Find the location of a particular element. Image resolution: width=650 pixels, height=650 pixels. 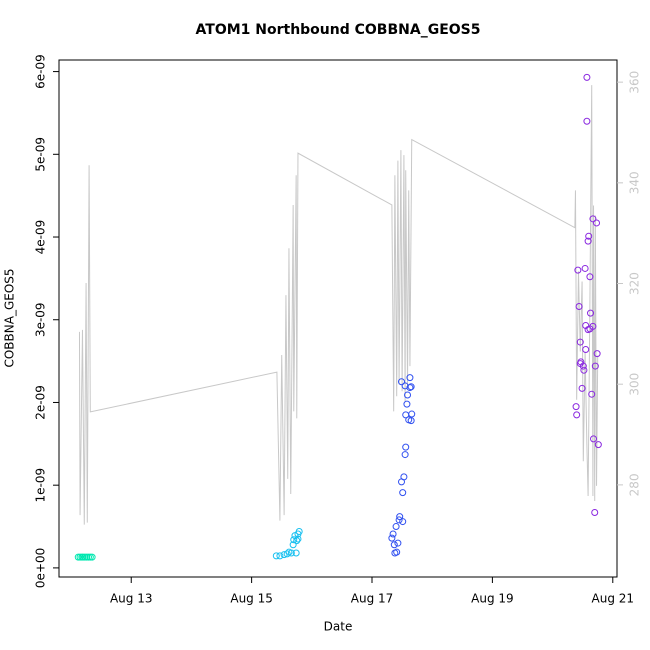

x-tick-label: Aug 19 is located at coordinates (492, 599).